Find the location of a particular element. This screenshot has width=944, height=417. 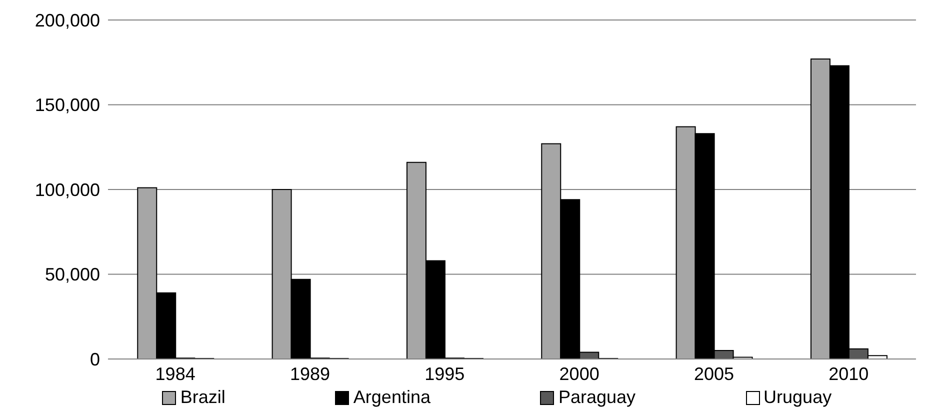

x-tick-label: 2010 is located at coordinates (848, 374).